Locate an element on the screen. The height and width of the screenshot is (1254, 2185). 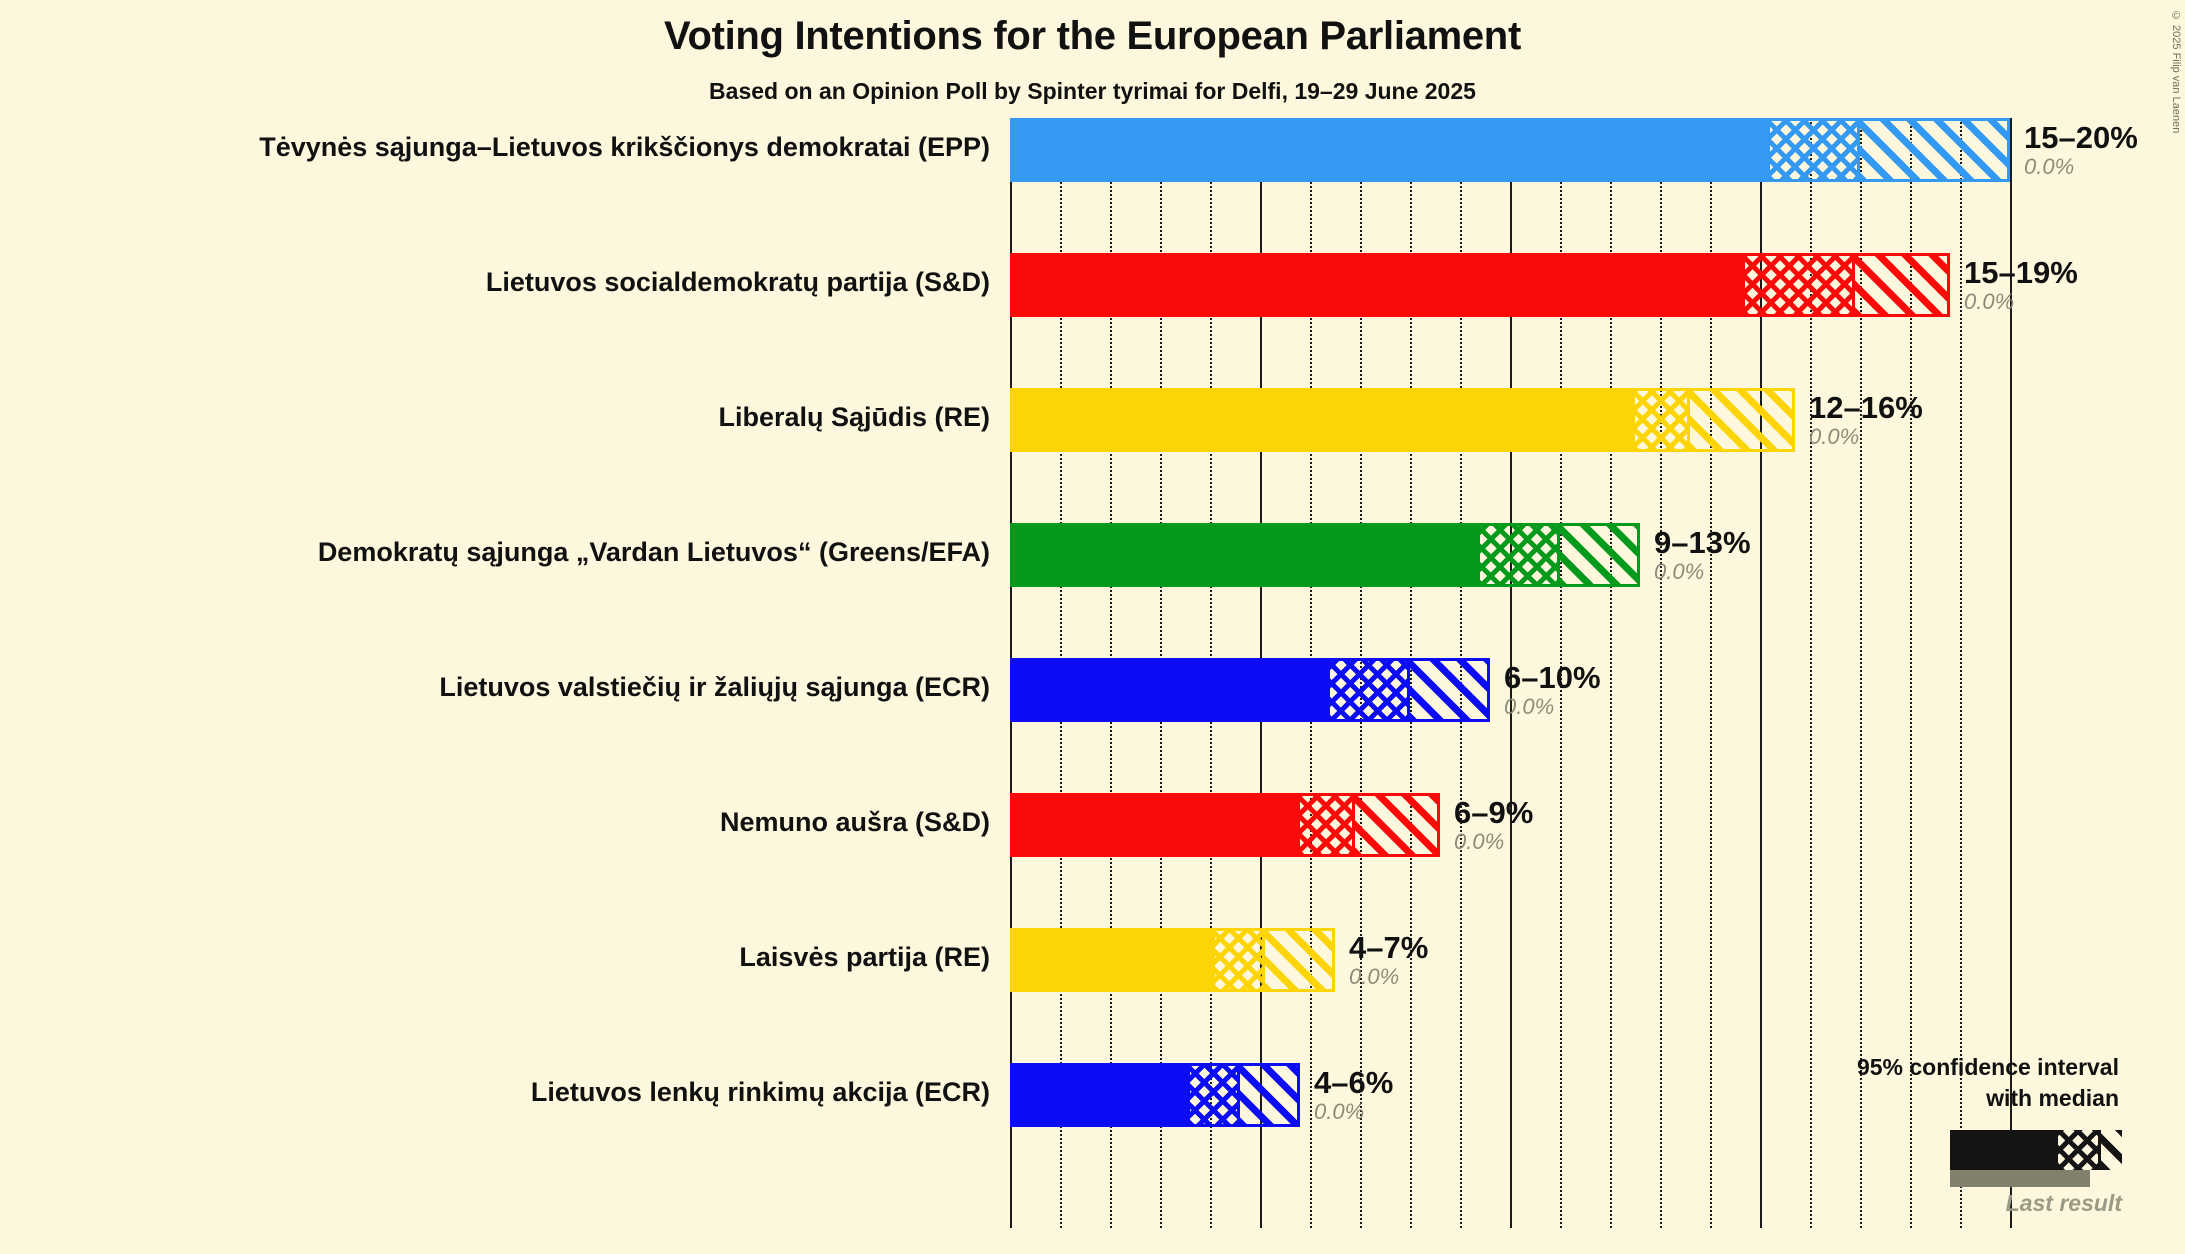
bar-row-label: Liberalų Sąjūdis (RE) is located at coordinates (854, 417).